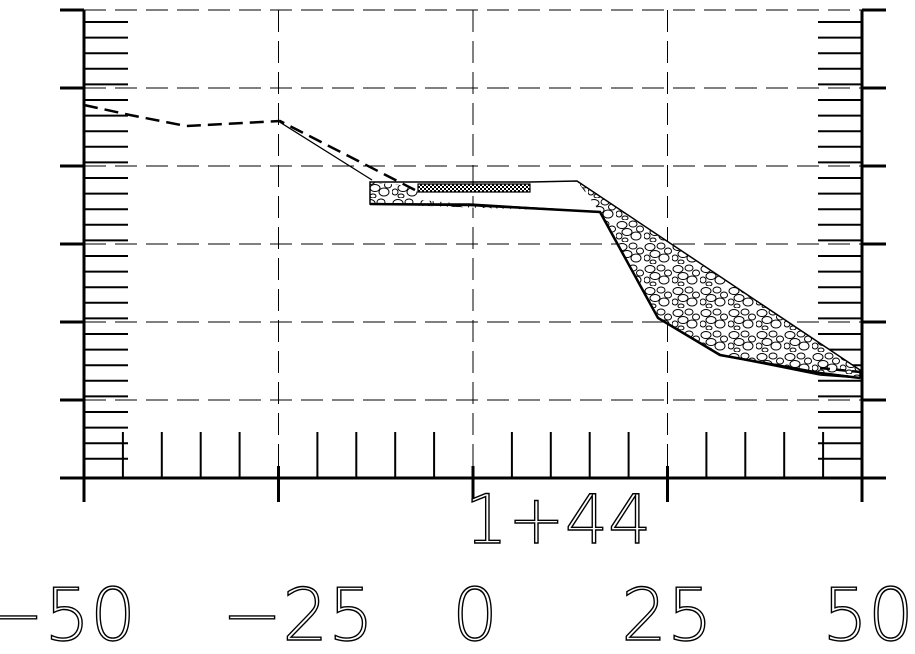  Describe the element at coordinates (475, 613) in the screenshot. I see `offset-tick-label: 0` at that location.